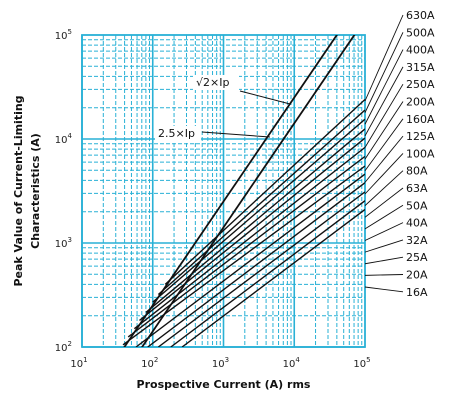  What do you see at coordinates (273, 277) in the screenshot?
I see `series-line-40A` at bounding box center [273, 277].